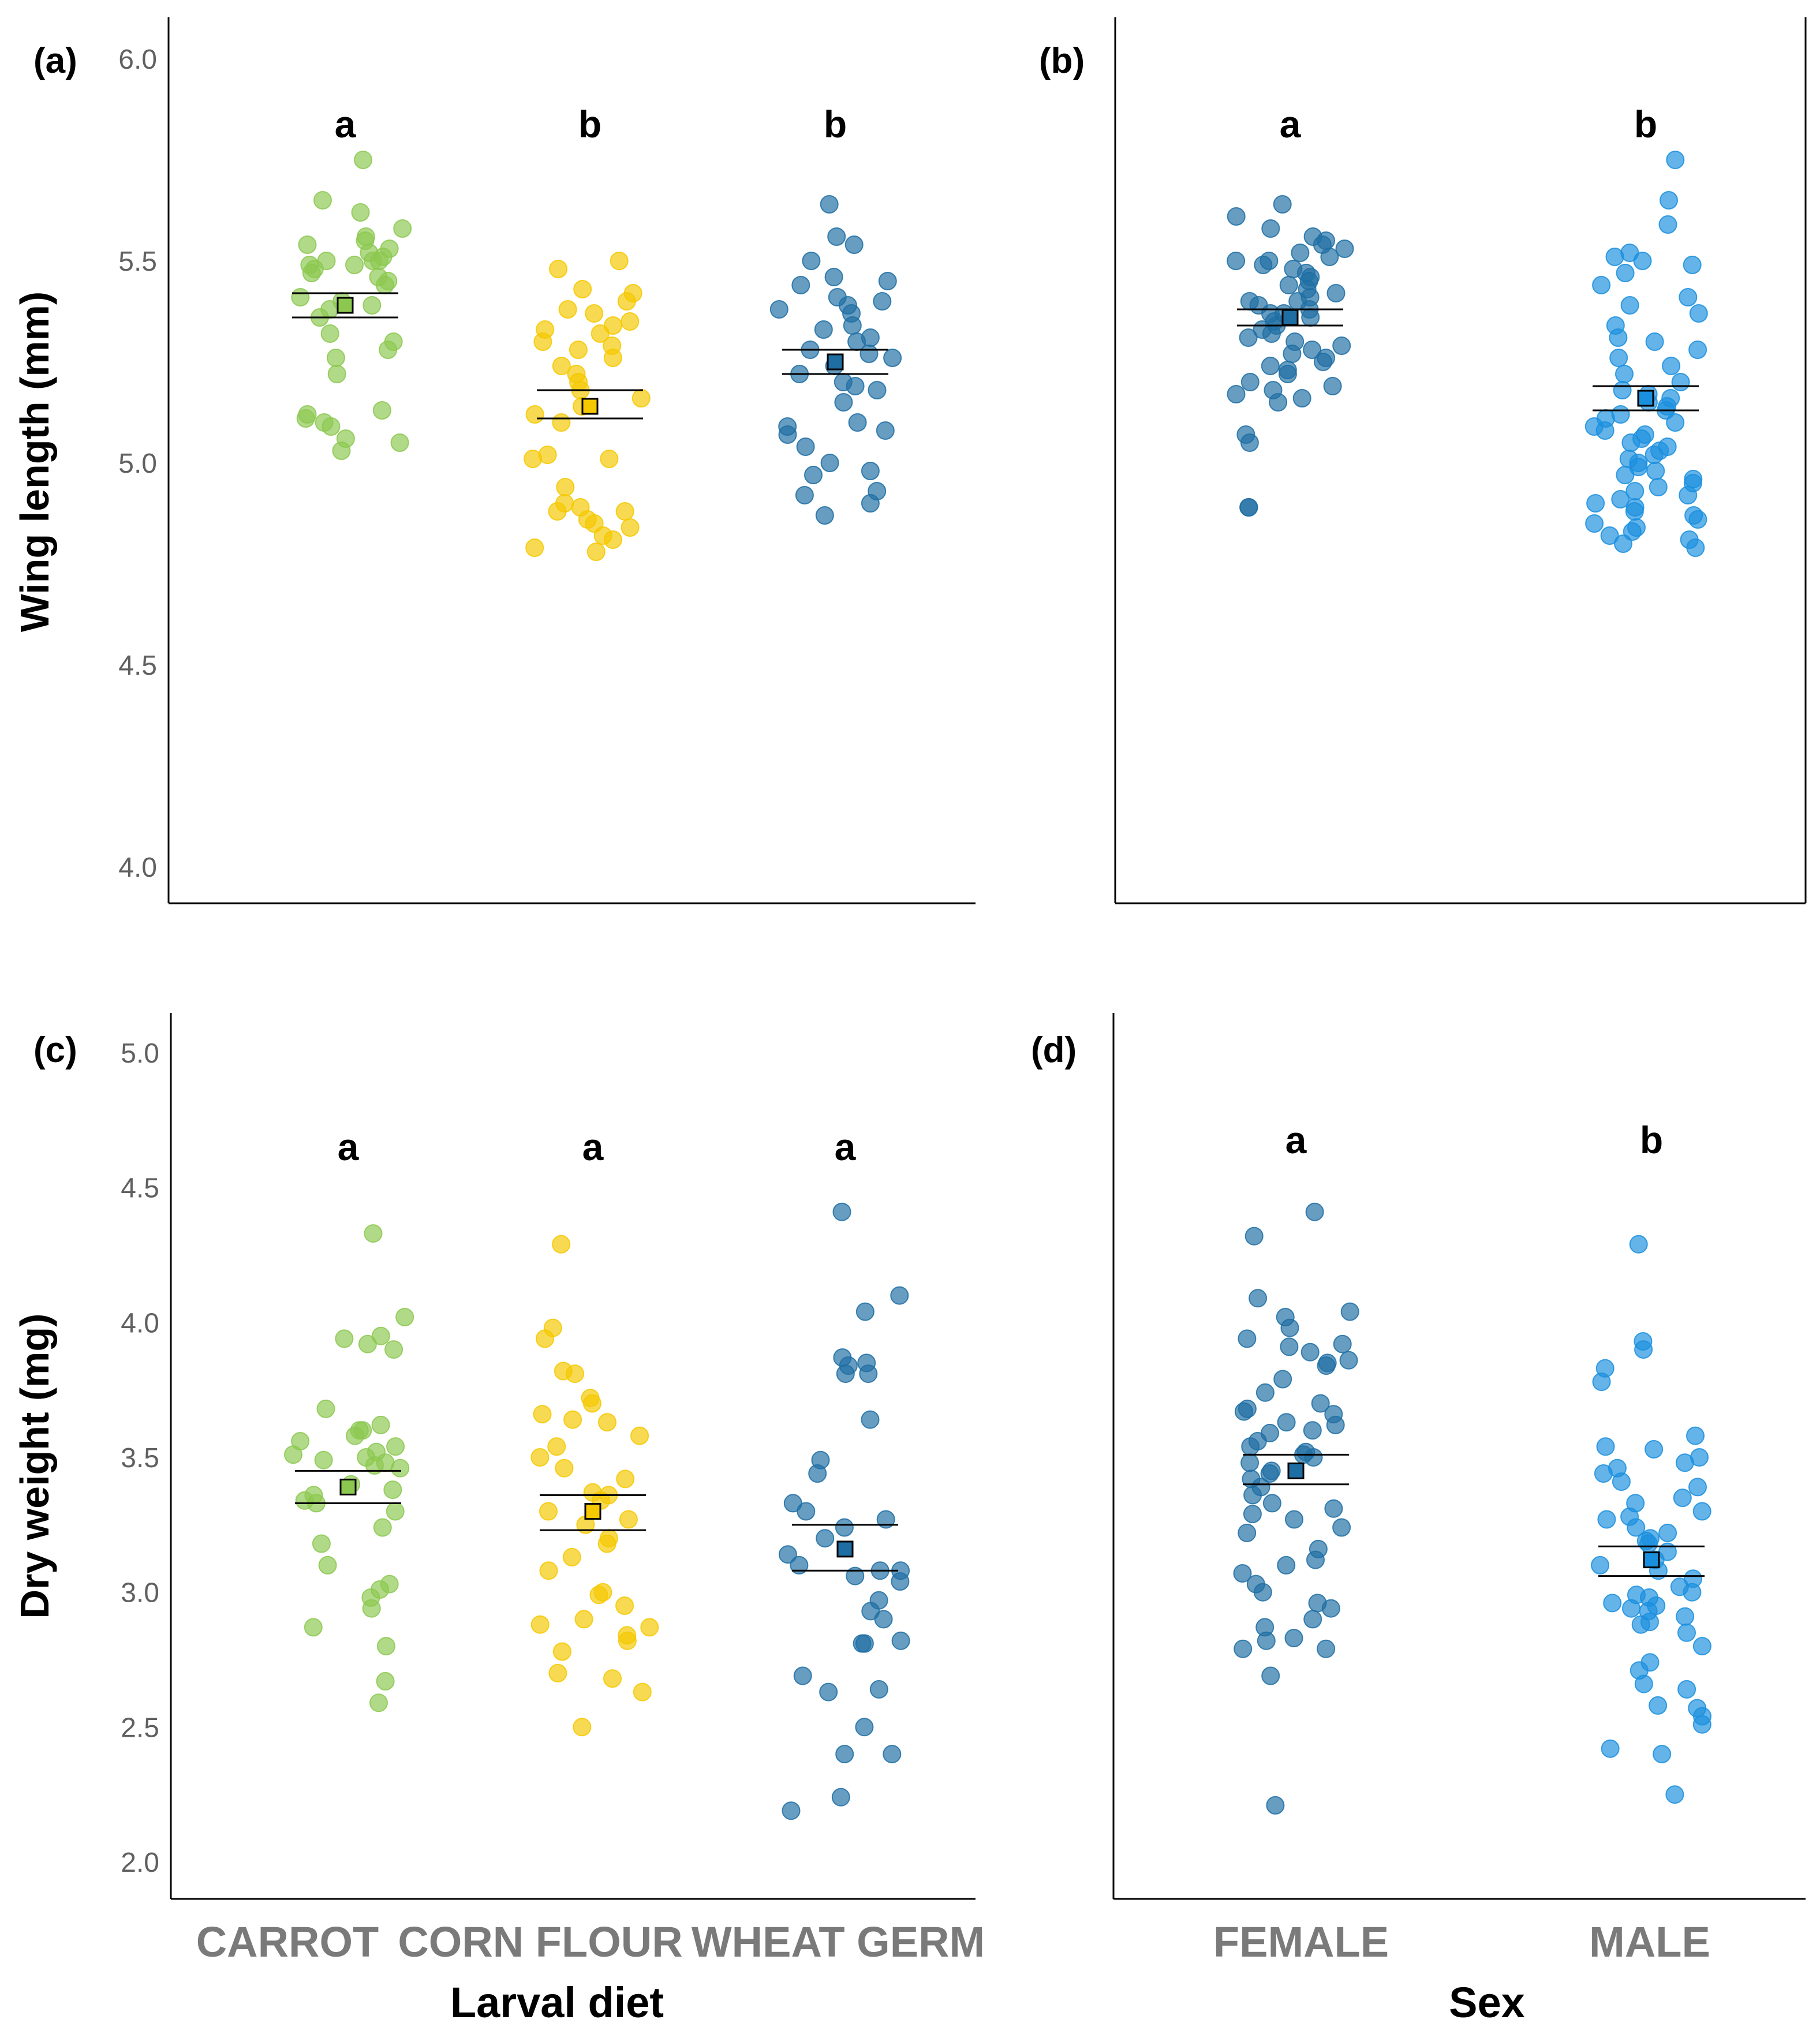 This screenshot has height=2038, width=1820. Describe the element at coordinates (557, 2002) in the screenshot. I see `x-axis-title-diet: Larval diet` at that location.